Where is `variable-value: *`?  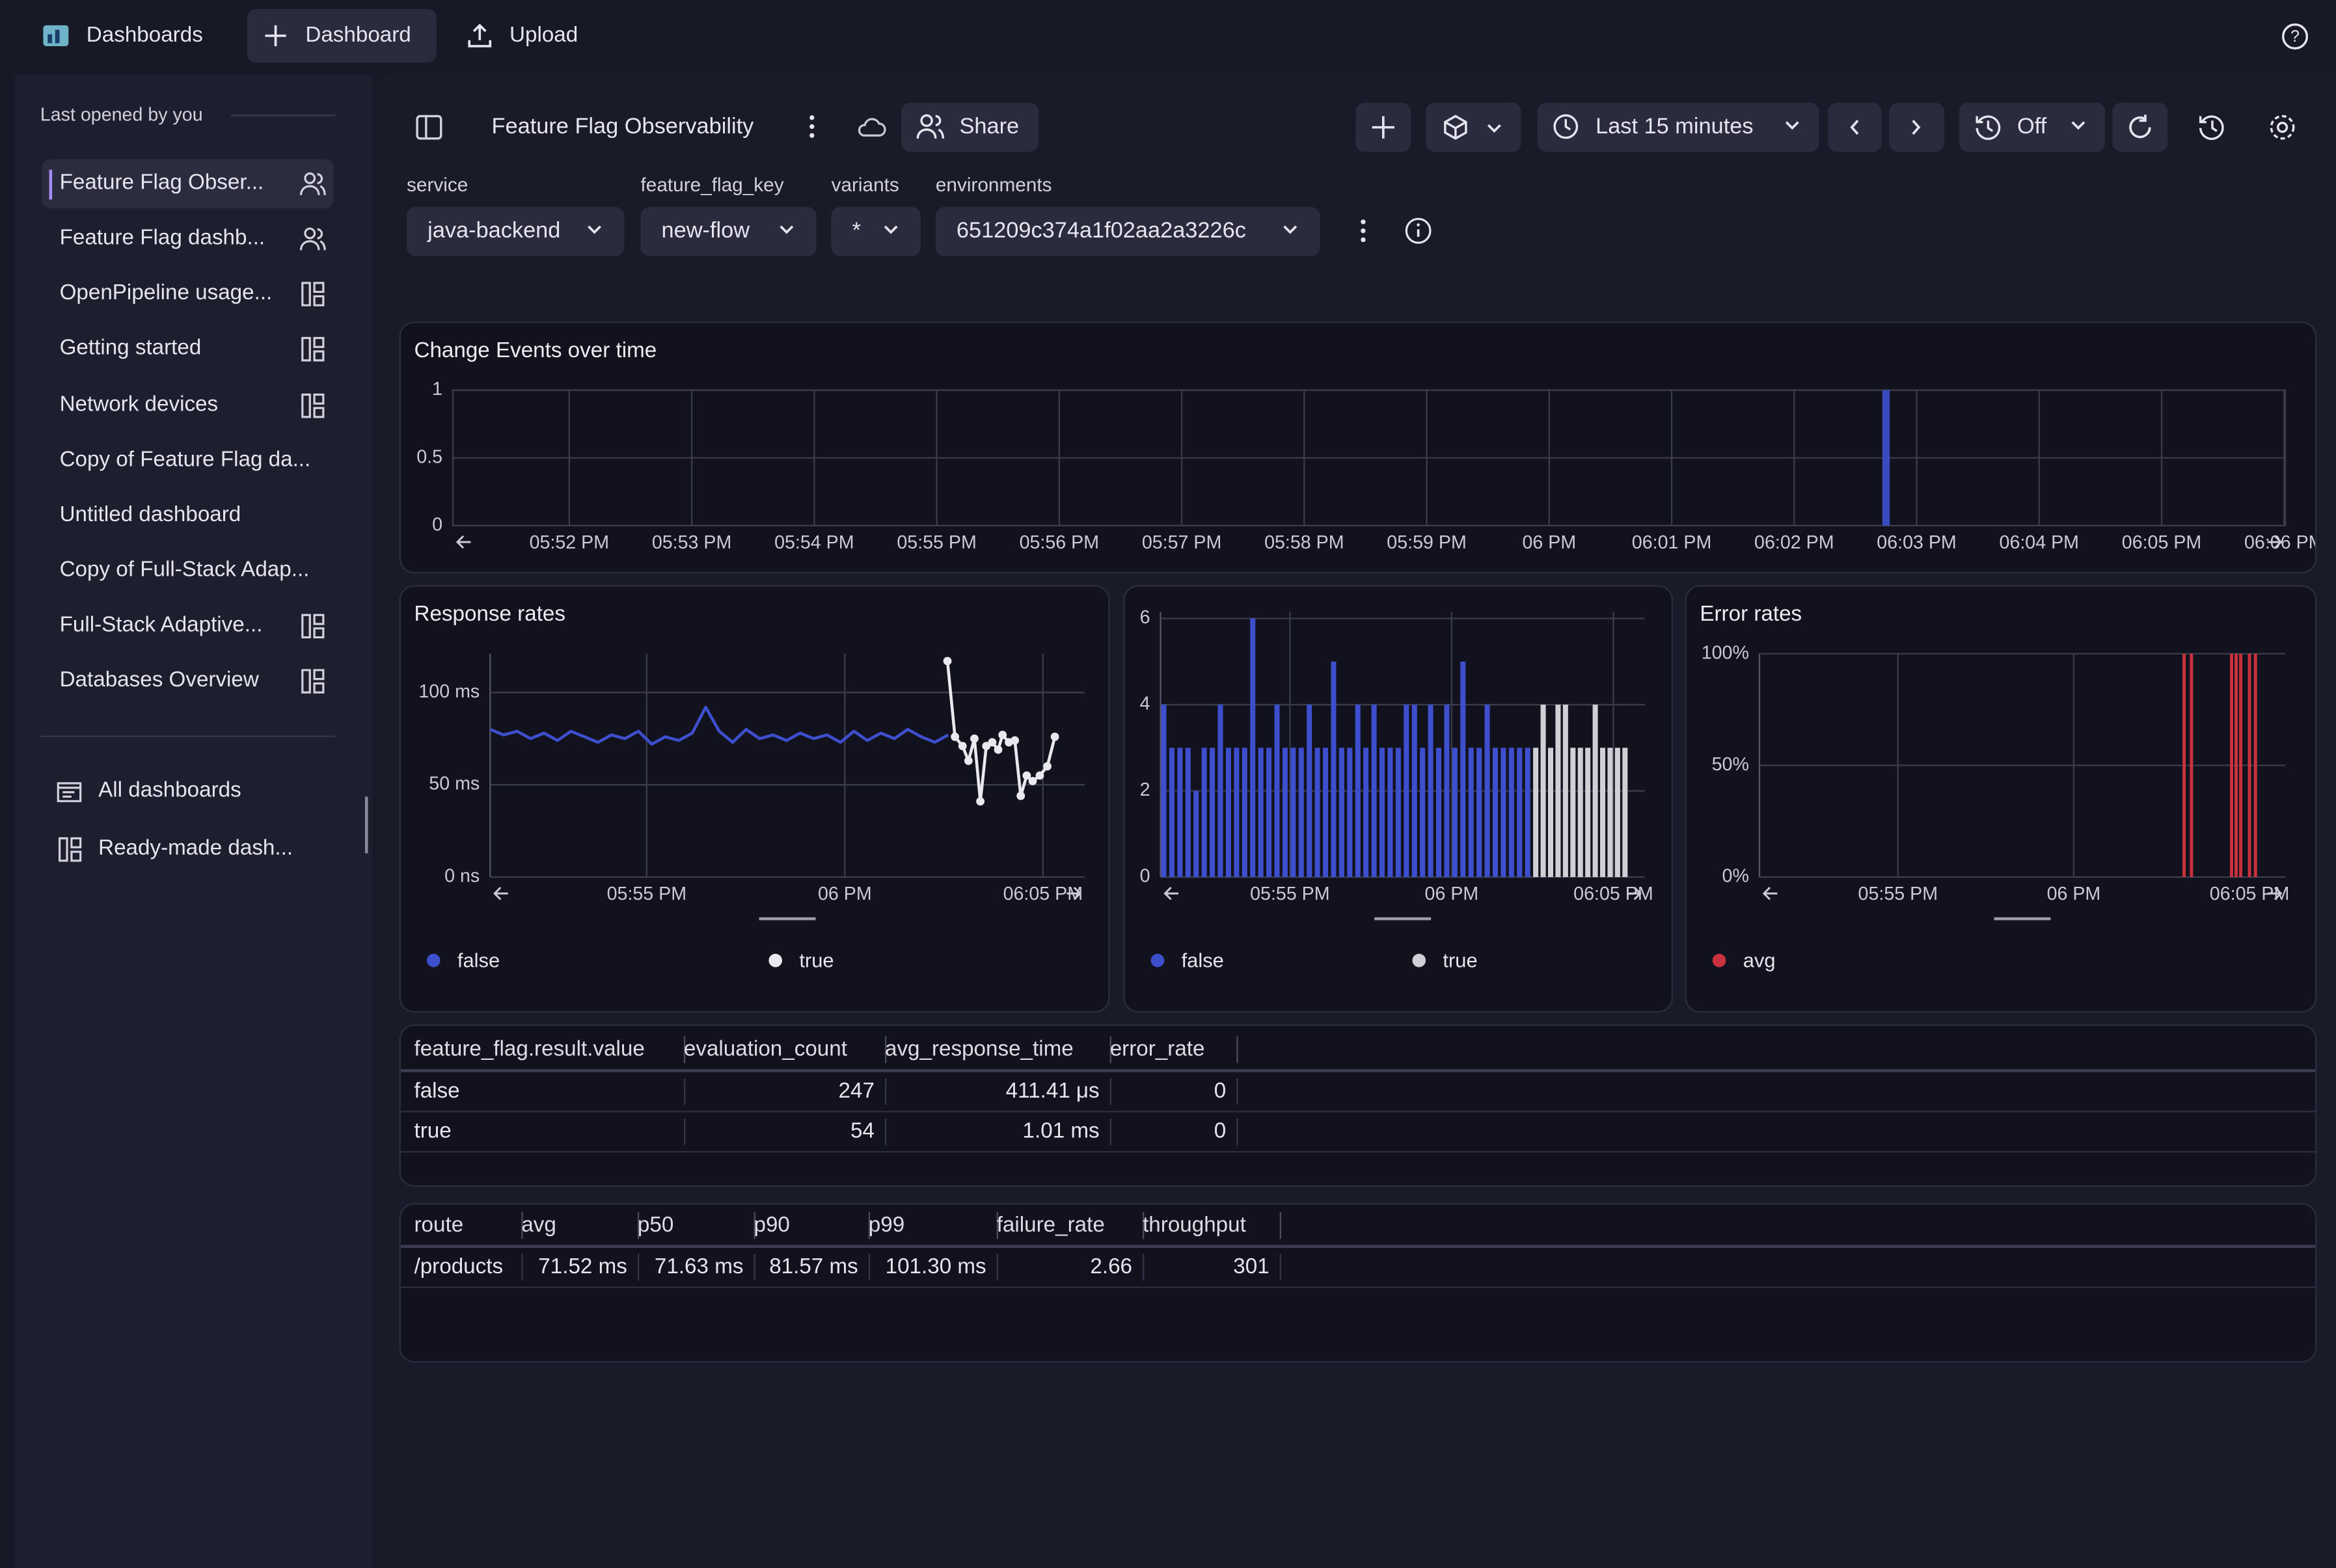
variable-value: * is located at coordinates (856, 230).